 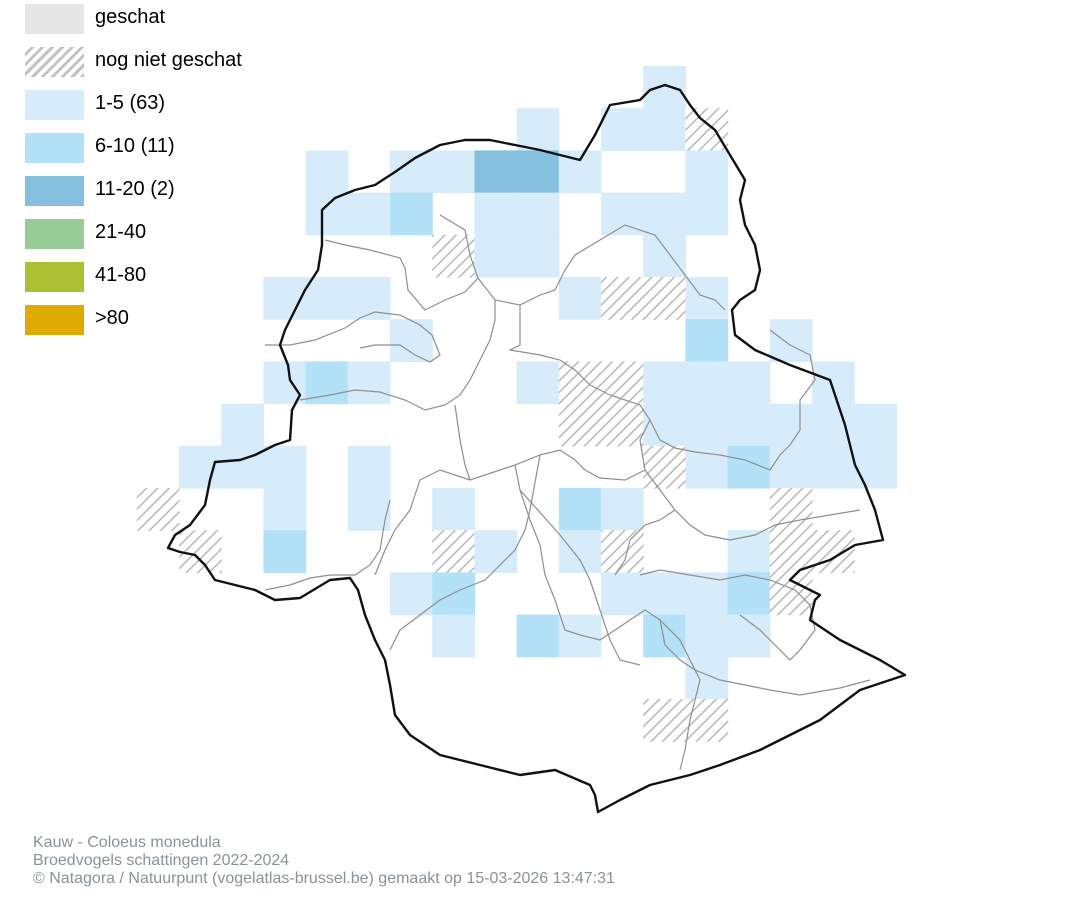 I want to click on legend-item-c11_20: 11-20 (2), so click(x=175, y=189).